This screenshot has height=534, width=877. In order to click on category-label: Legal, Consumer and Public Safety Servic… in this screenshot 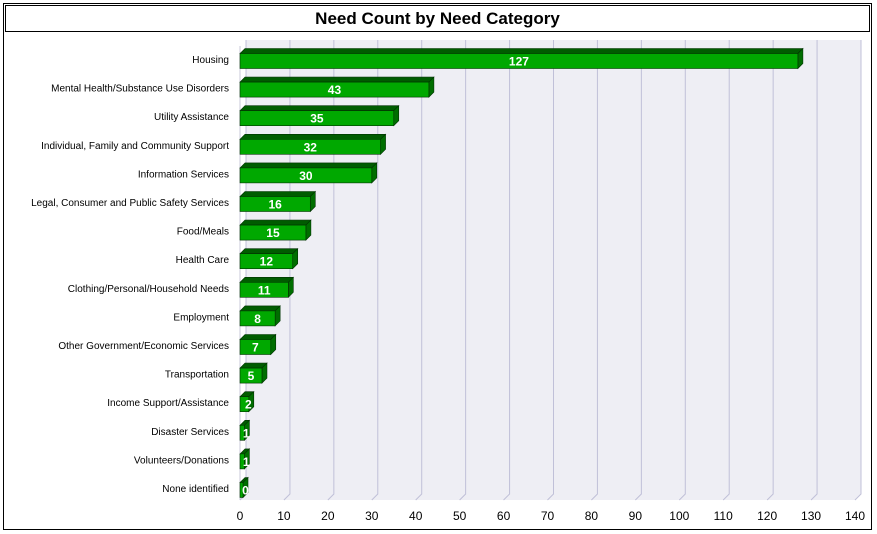, I will do `click(130, 203)`.